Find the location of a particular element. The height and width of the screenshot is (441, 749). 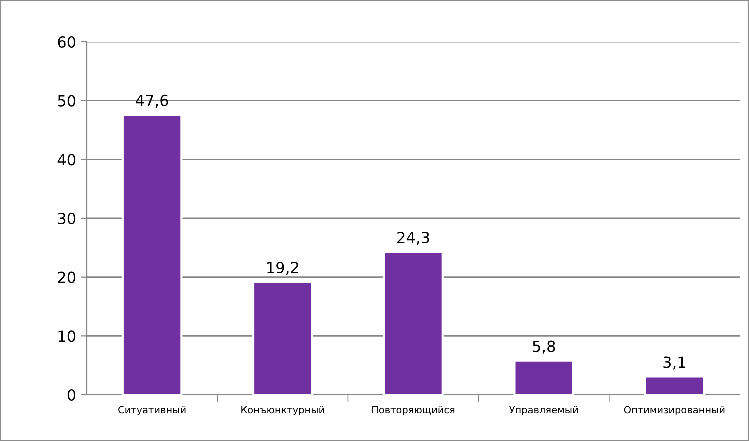

data-label: 47,6 is located at coordinates (152, 101).